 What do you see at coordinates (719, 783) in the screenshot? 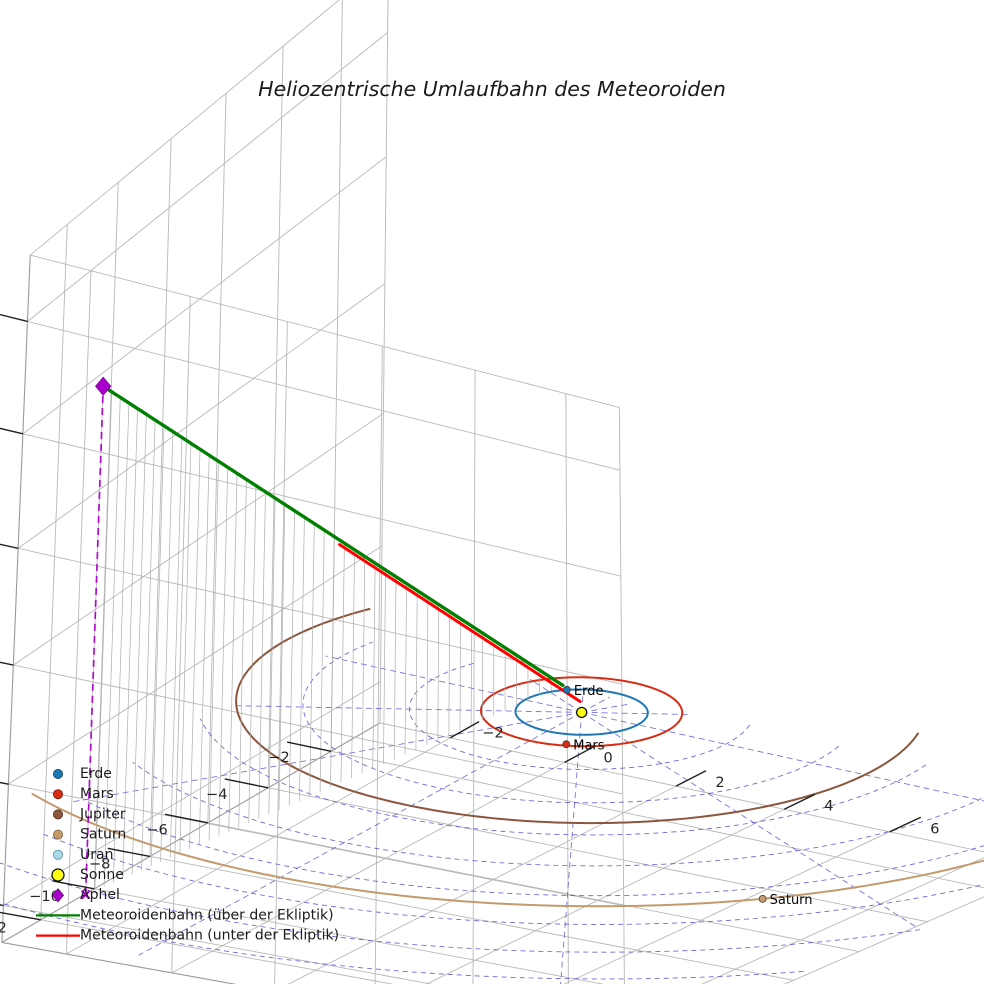
I see `y-tick-label: 2` at bounding box center [719, 783].